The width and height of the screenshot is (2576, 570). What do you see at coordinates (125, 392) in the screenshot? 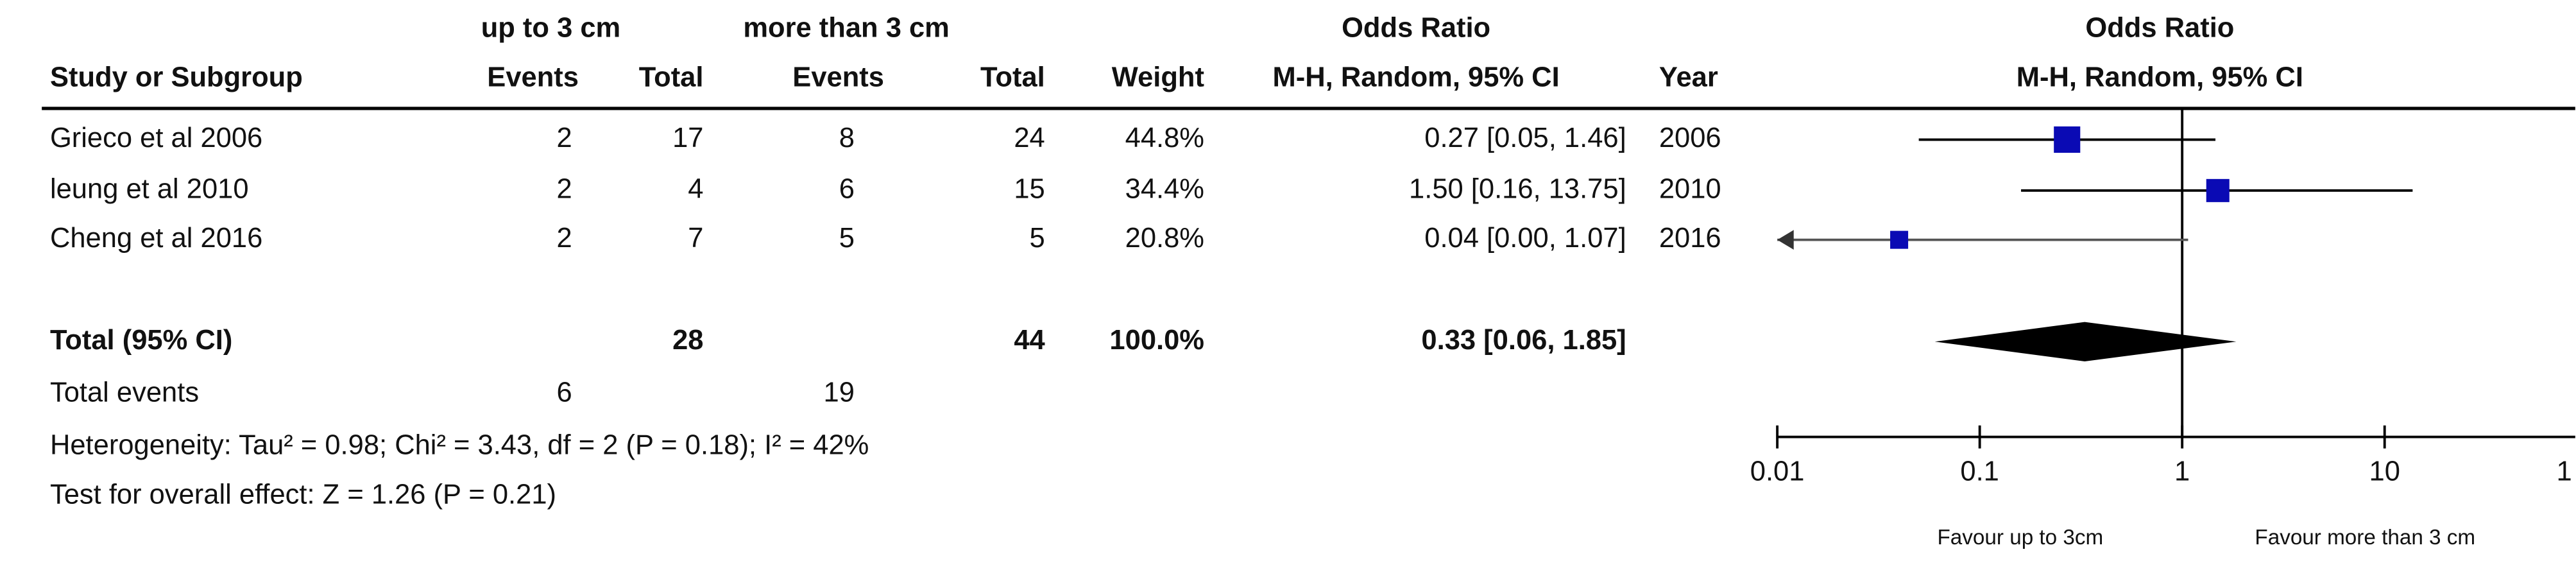
I see `total-events-label: Total events` at bounding box center [125, 392].